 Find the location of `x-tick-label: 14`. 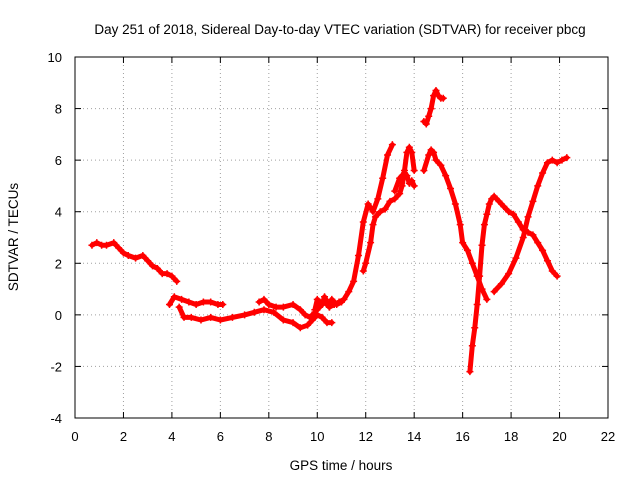

x-tick-label: 14 is located at coordinates (414, 436).